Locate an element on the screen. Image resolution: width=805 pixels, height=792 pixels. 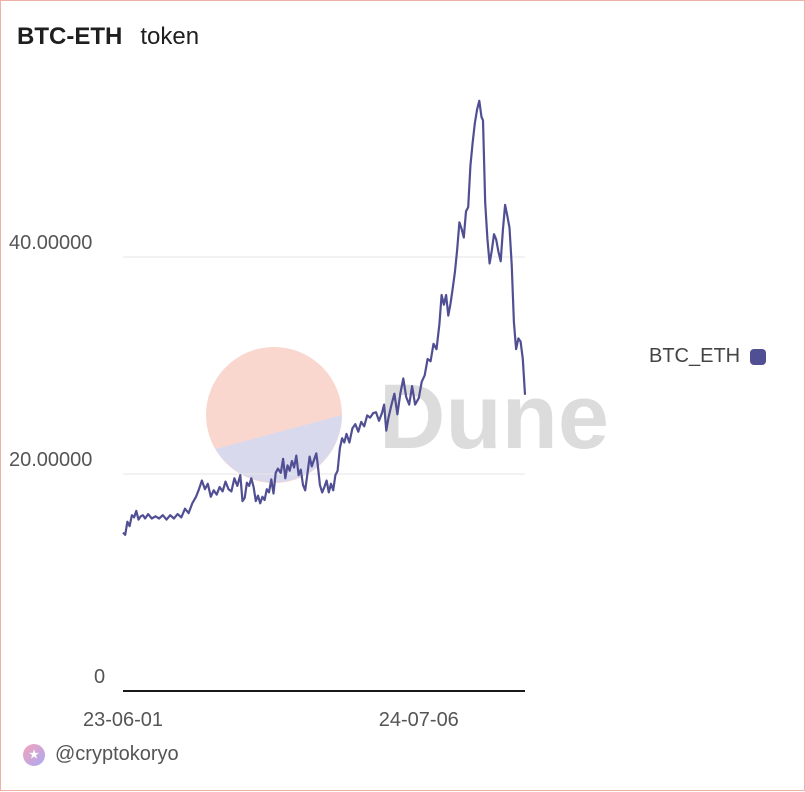
x-tick-label: 24-07-06 is located at coordinates (419, 720).